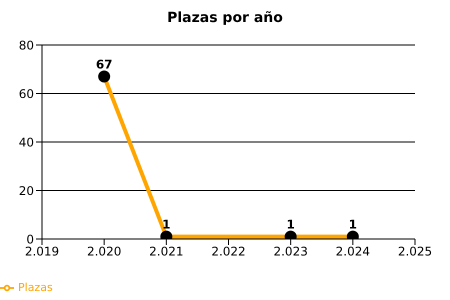 The width and height of the screenshot is (450, 300). What do you see at coordinates (35, 287) in the screenshot?
I see `legend-label: Plazas` at bounding box center [35, 287].